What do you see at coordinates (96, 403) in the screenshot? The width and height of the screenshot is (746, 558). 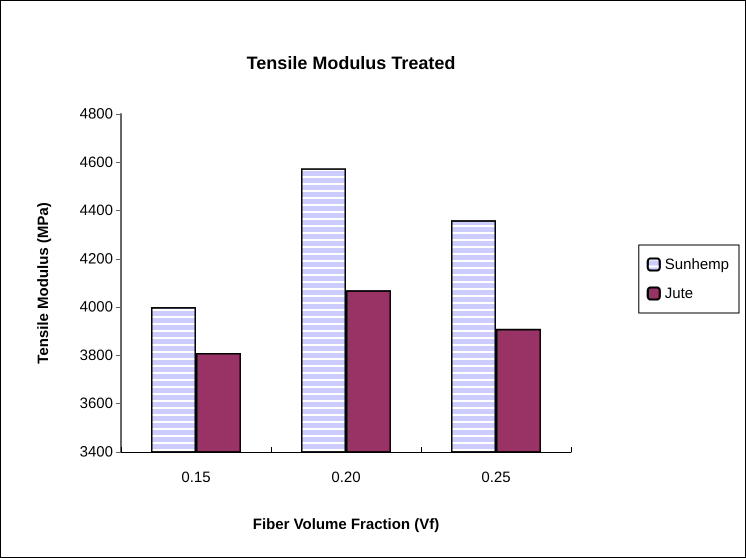 I see `y-tick-label: 3600` at bounding box center [96, 403].